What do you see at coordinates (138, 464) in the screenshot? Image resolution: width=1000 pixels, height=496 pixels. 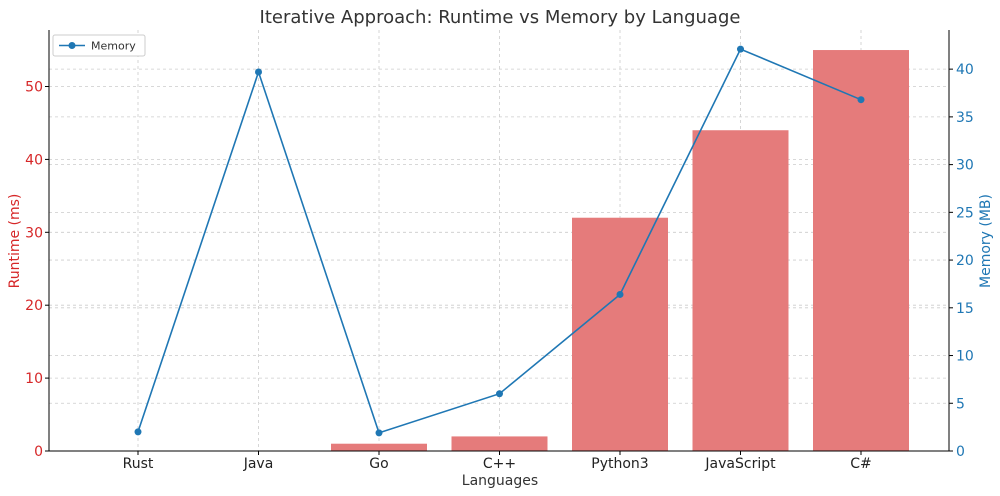 I see `x-tick-label: Rust` at bounding box center [138, 464].